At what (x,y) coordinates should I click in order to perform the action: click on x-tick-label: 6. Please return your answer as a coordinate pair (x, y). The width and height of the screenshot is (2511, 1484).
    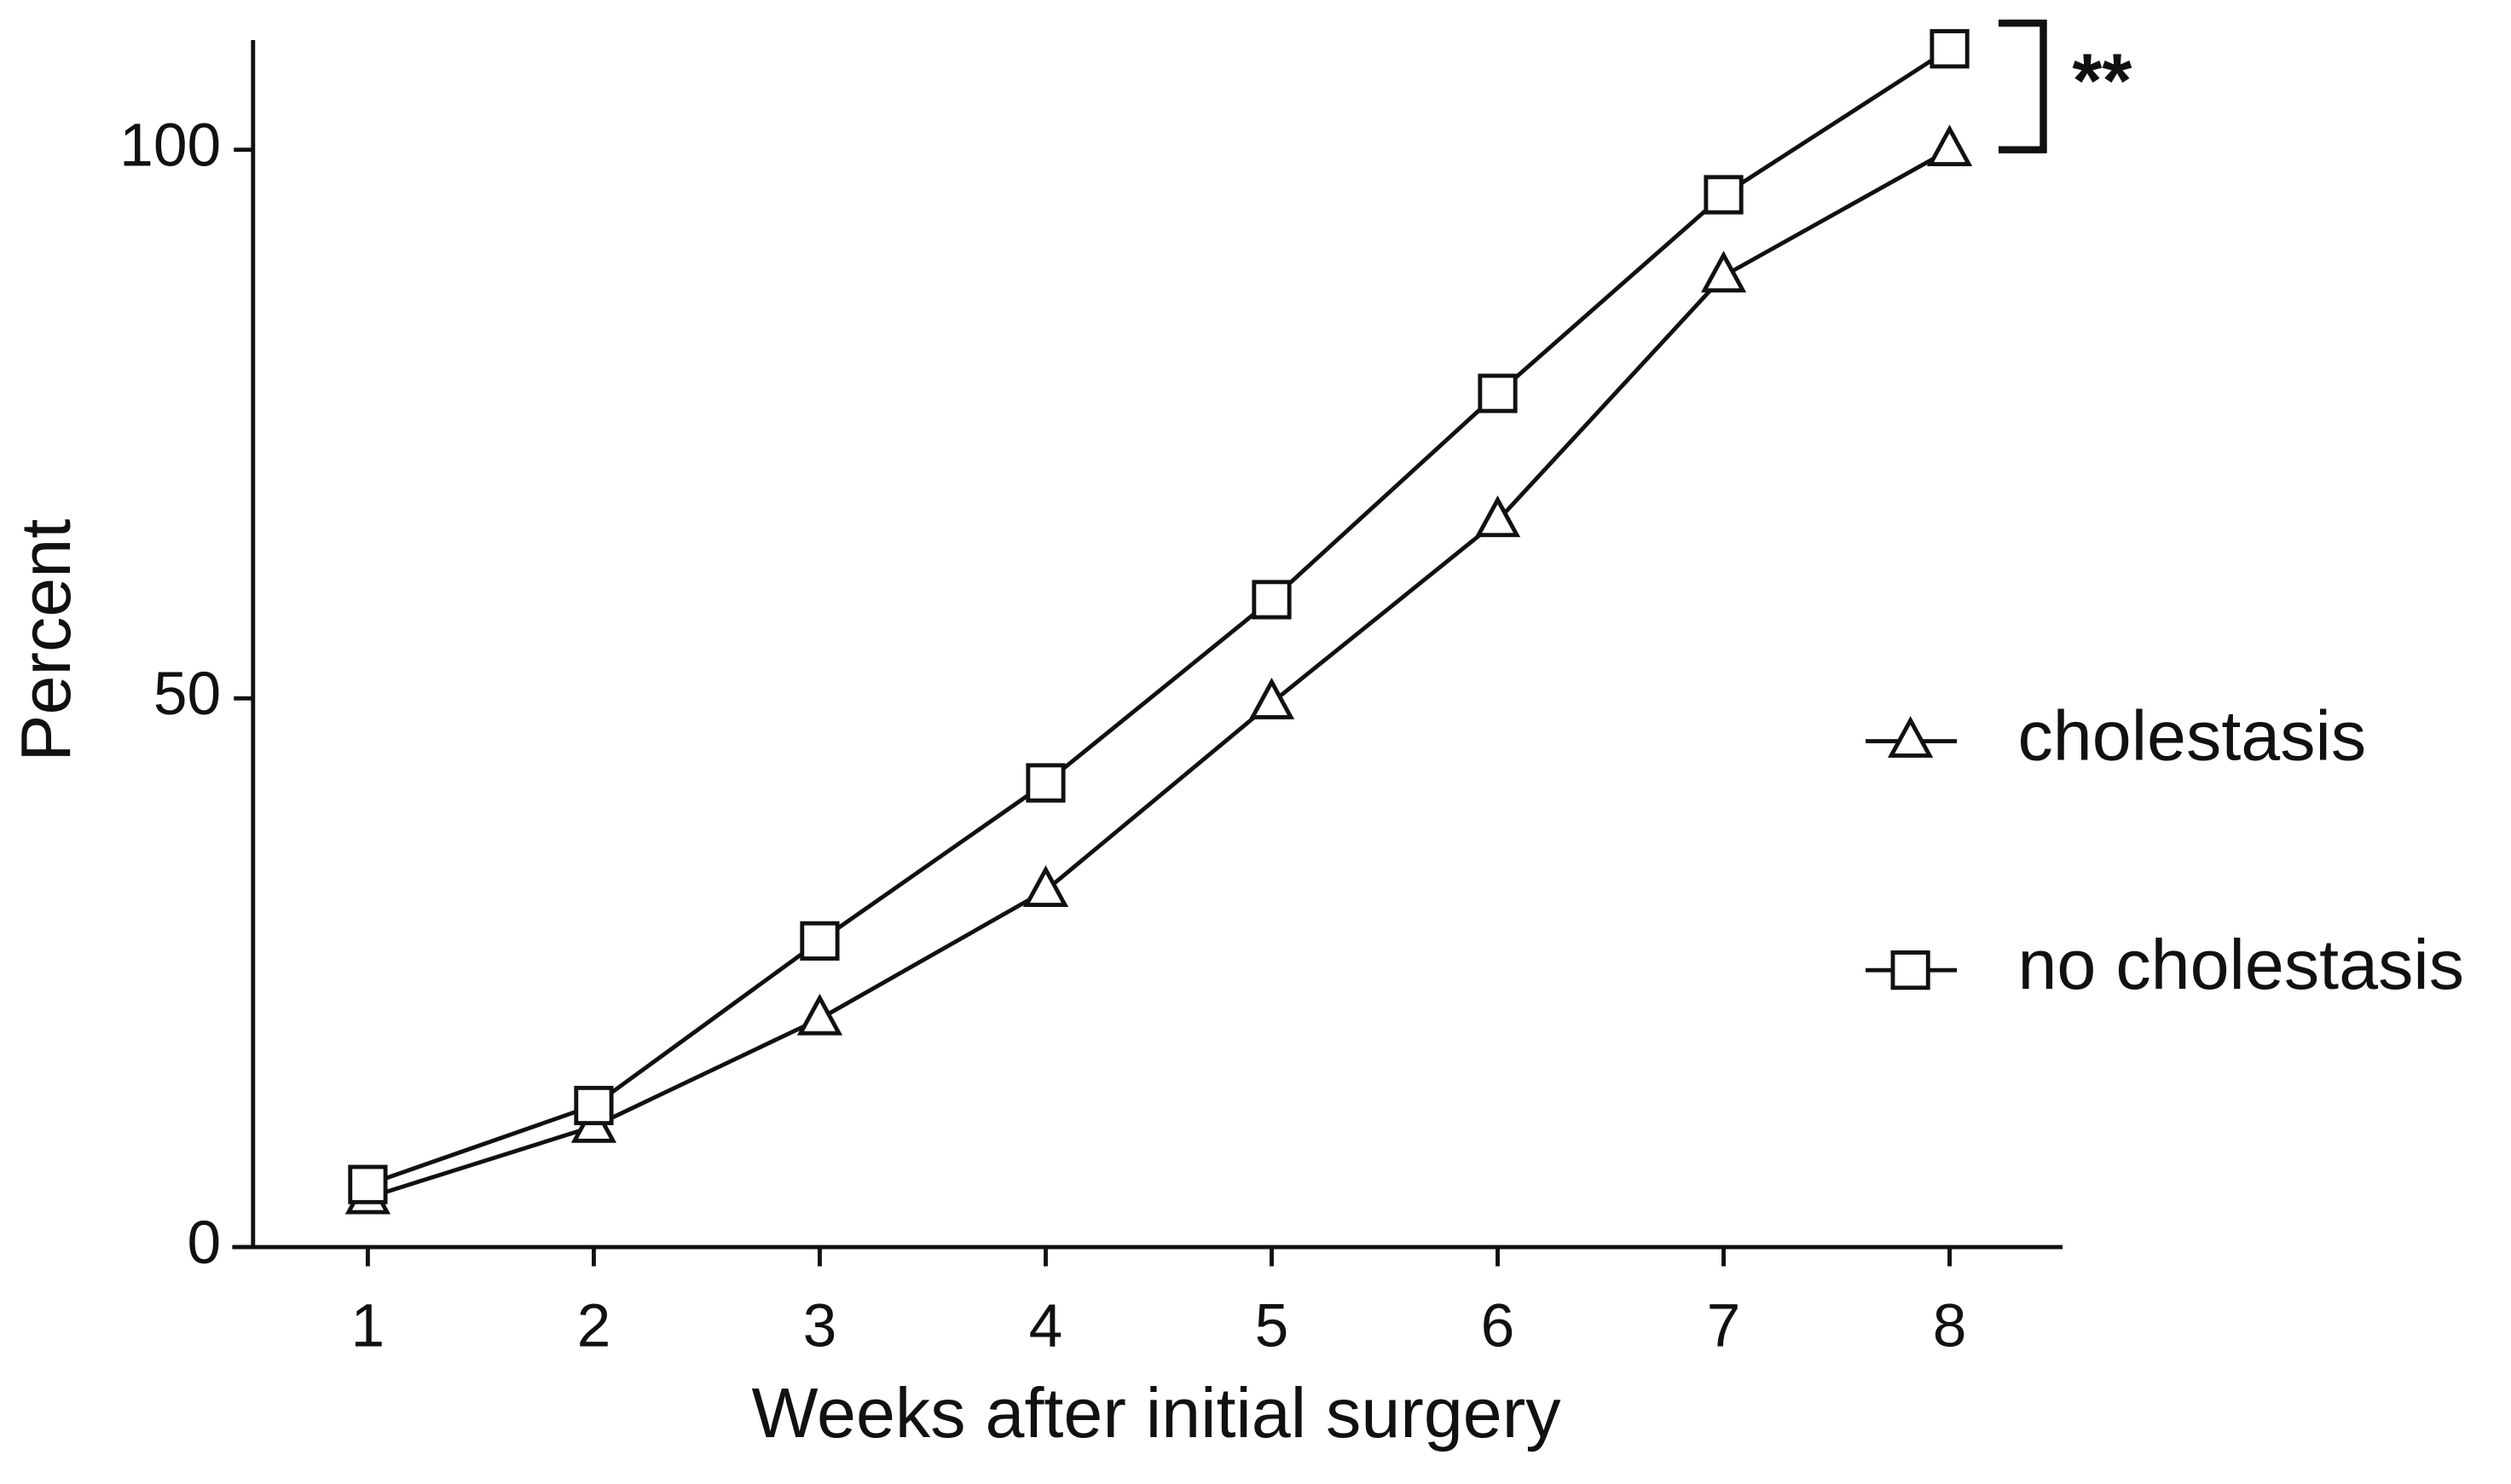
    Looking at the image, I should click on (1498, 1326).